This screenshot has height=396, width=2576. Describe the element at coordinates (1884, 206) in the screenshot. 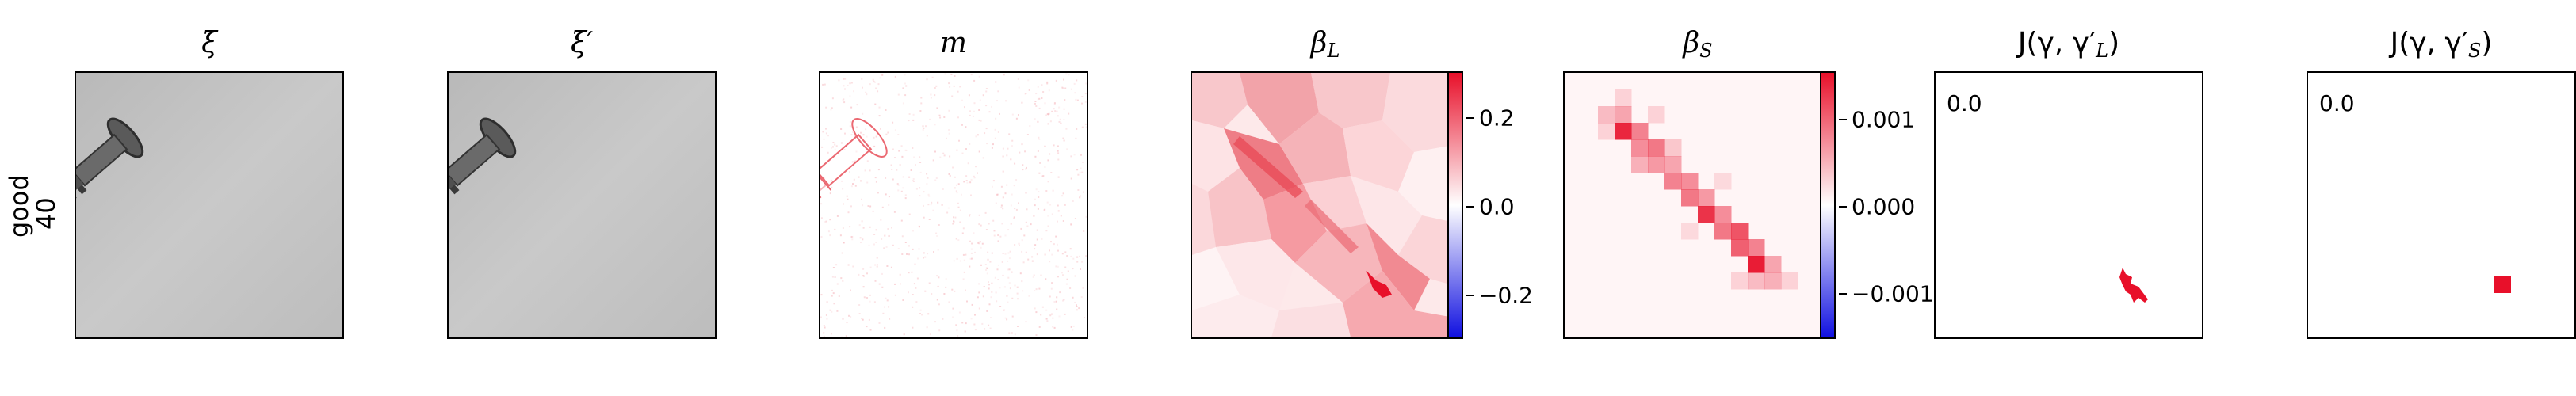

I see `cbar-s-label-1: 0.000` at that location.